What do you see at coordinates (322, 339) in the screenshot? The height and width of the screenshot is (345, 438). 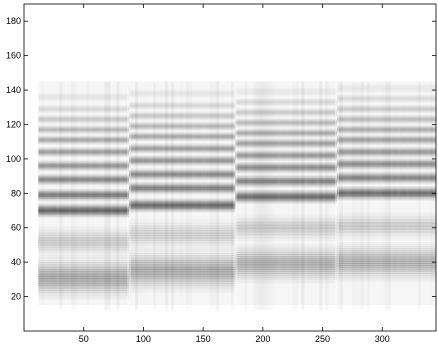 I see `x-tick-label-250: 250` at bounding box center [322, 339].